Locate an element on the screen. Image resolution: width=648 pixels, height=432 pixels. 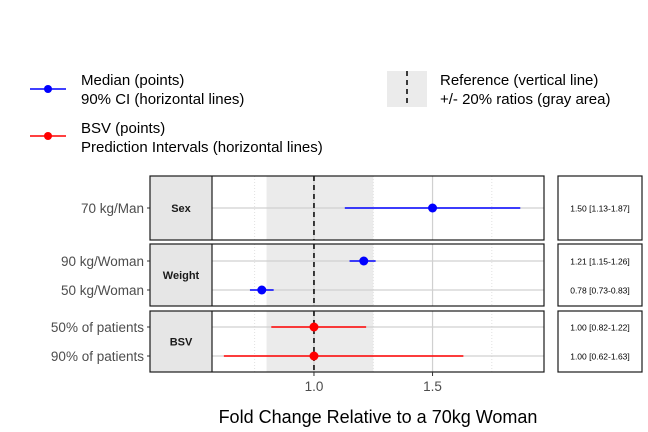
legend-bsv-line1: BSV (points) is located at coordinates (123, 128).